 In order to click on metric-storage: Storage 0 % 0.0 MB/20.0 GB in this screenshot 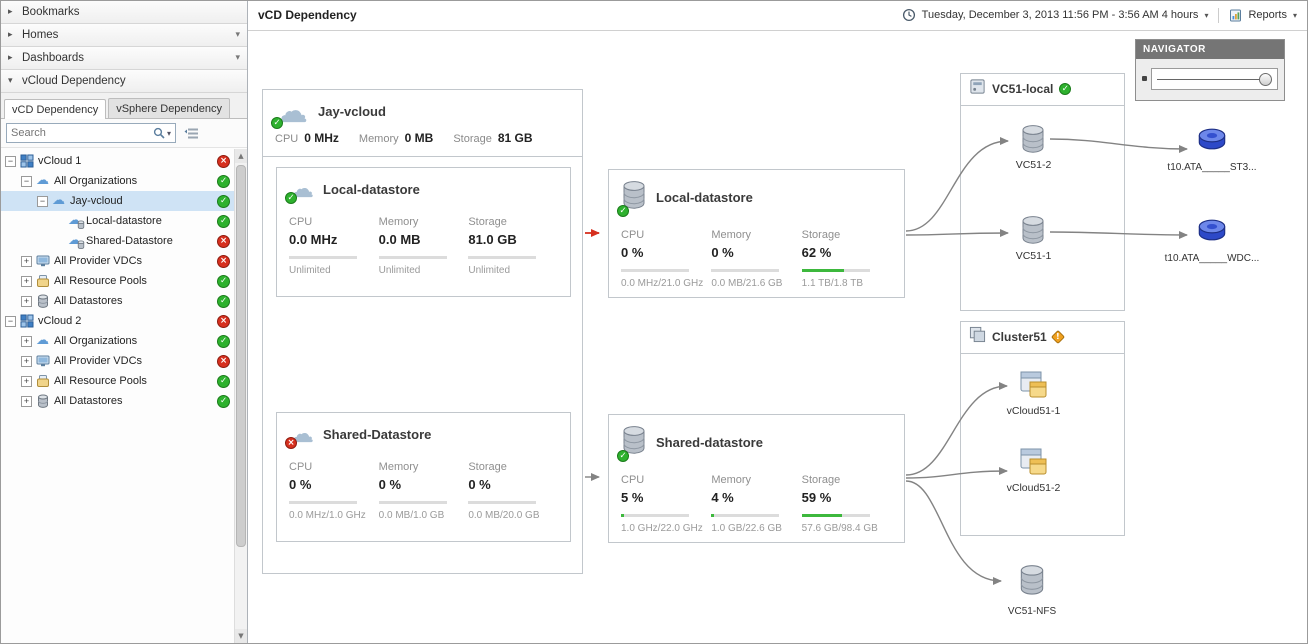, I will do `click(513, 487)`.